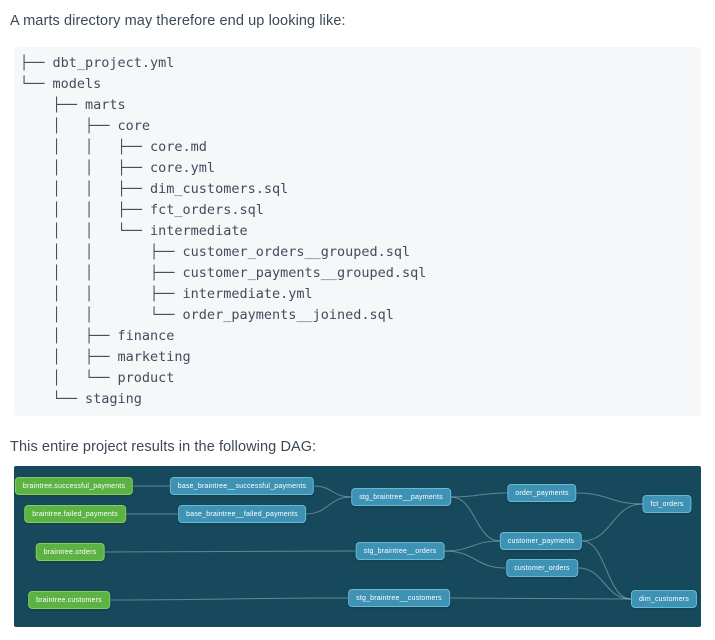  What do you see at coordinates (75, 514) in the screenshot?
I see `dag-node-braintree-failed-payments: braintree.failed_payments` at bounding box center [75, 514].